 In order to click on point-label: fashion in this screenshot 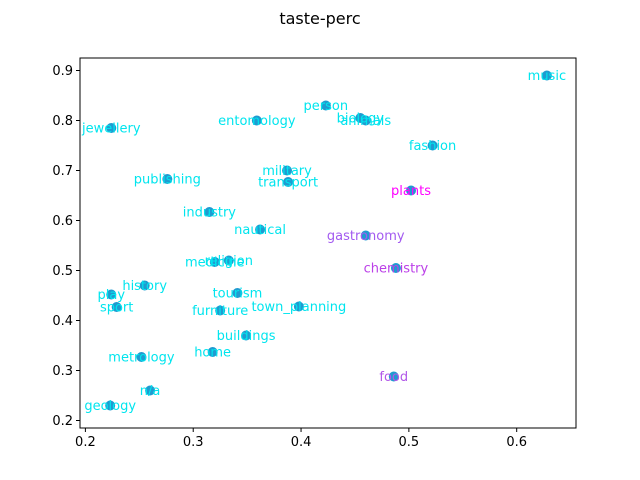, I will do `click(432, 146)`.